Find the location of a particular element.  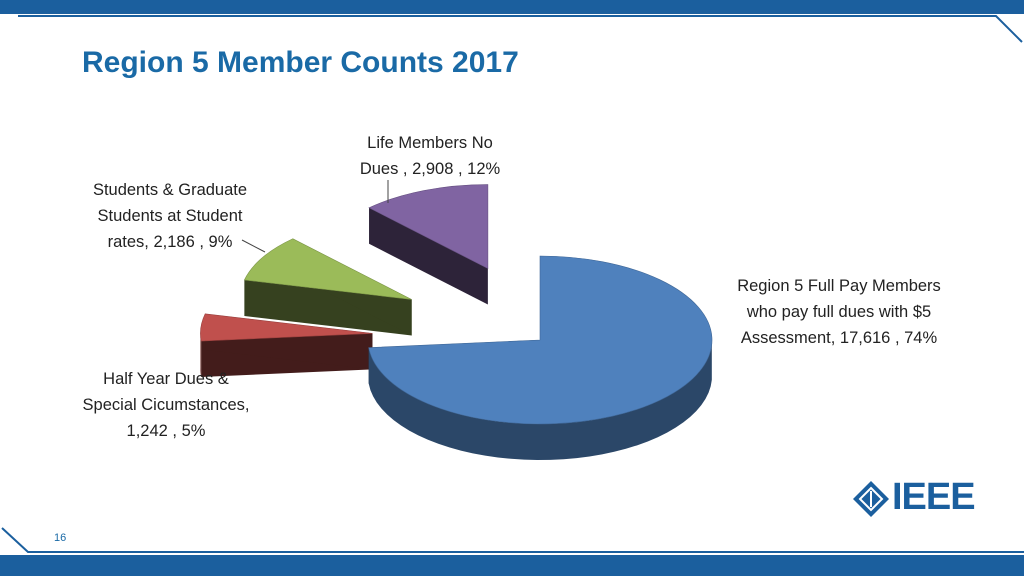

label-life-members: Life Members No Dues , 2,908 , 12% is located at coordinates (430, 156).